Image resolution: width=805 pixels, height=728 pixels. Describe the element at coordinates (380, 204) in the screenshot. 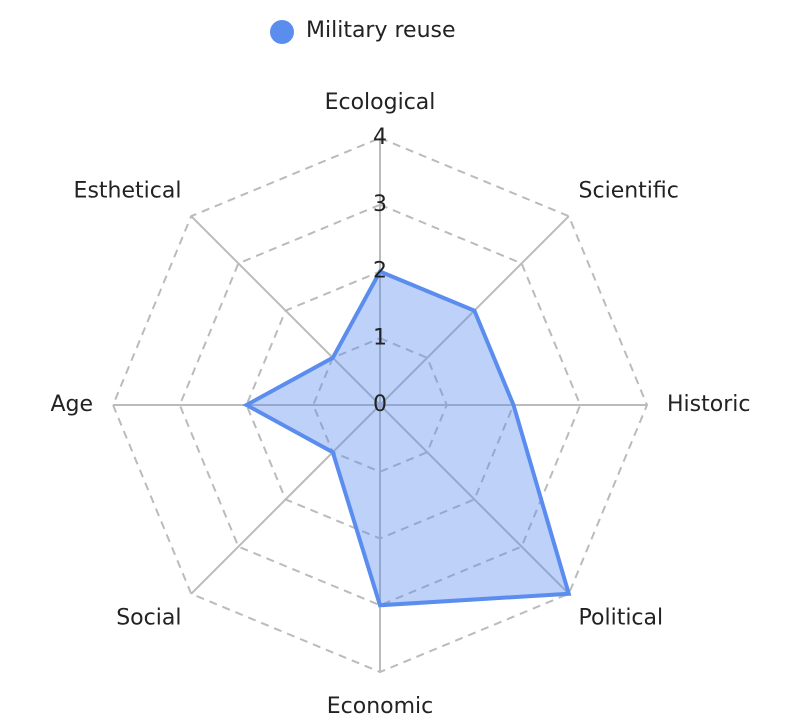

I see `r-tick-label: 3` at that location.